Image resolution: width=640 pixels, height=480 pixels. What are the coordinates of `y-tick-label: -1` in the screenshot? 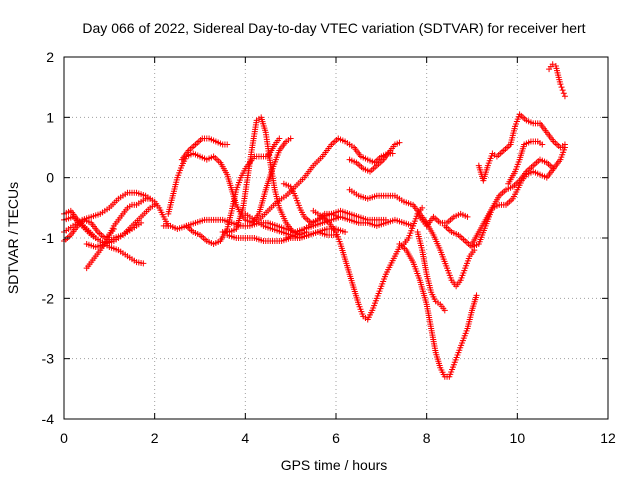 It's located at (48, 238).